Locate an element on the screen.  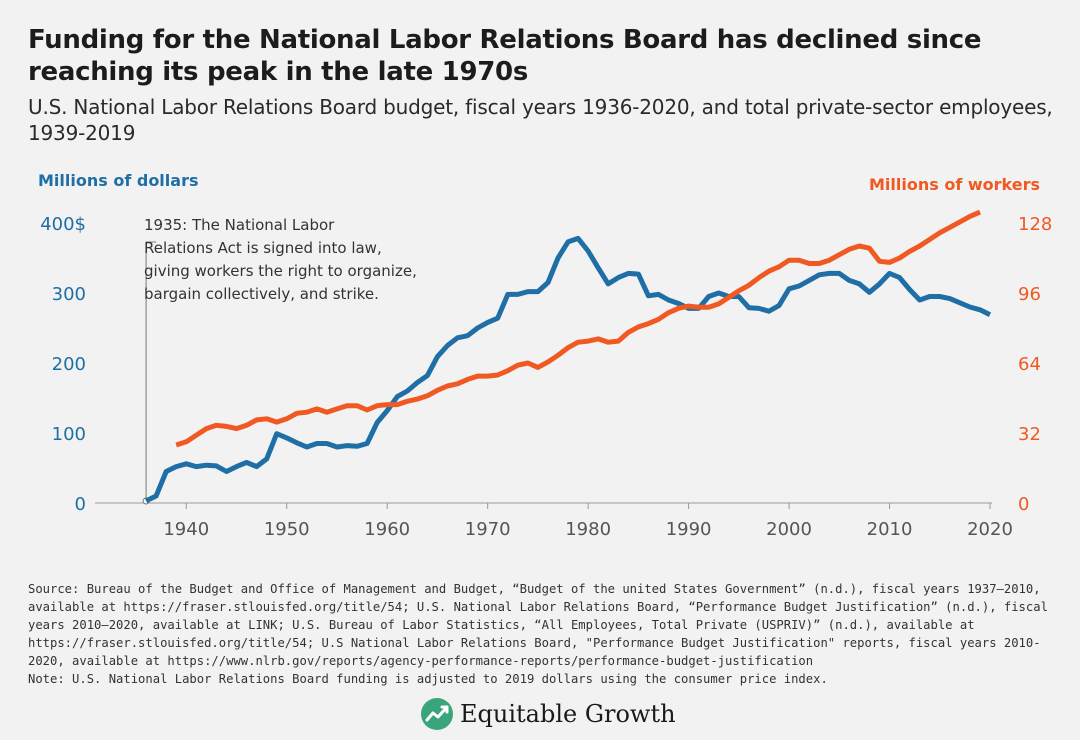
annotation-leader-line is located at coordinates (151, 372).